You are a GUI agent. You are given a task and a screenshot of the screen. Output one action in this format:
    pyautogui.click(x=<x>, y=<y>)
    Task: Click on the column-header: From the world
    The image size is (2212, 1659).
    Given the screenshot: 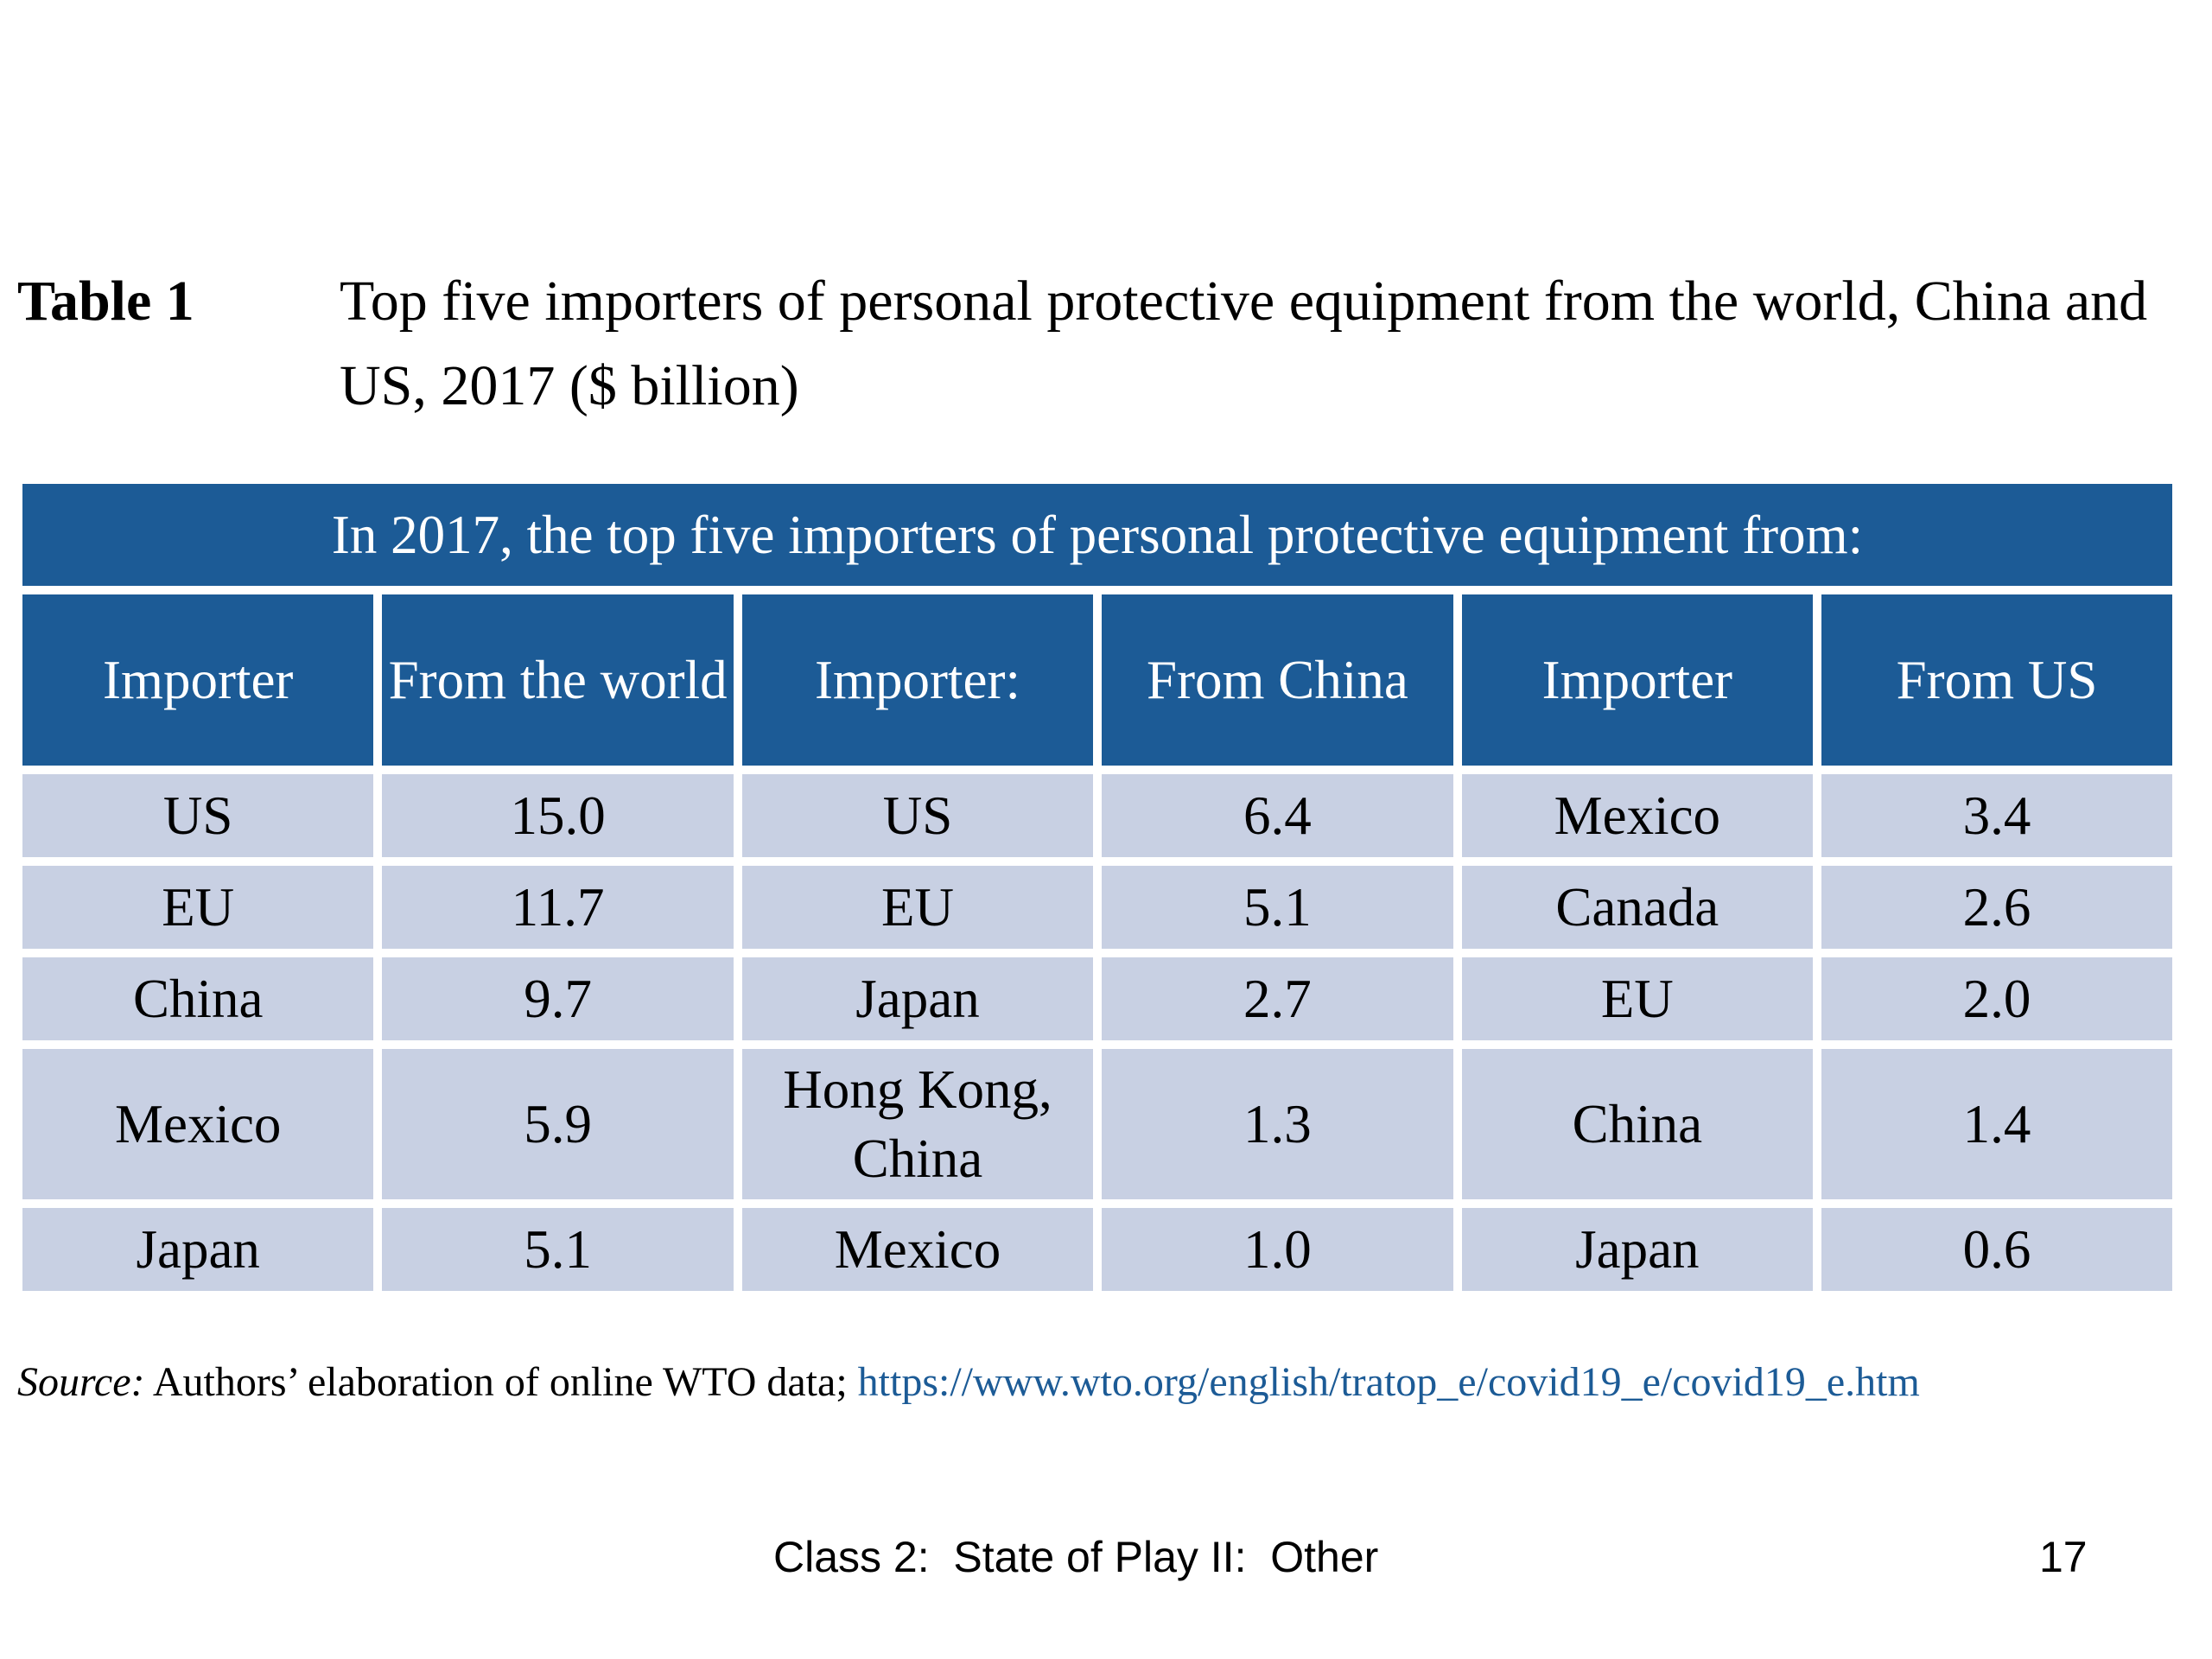 What is the action you would take?
    pyautogui.click(x=558, y=680)
    